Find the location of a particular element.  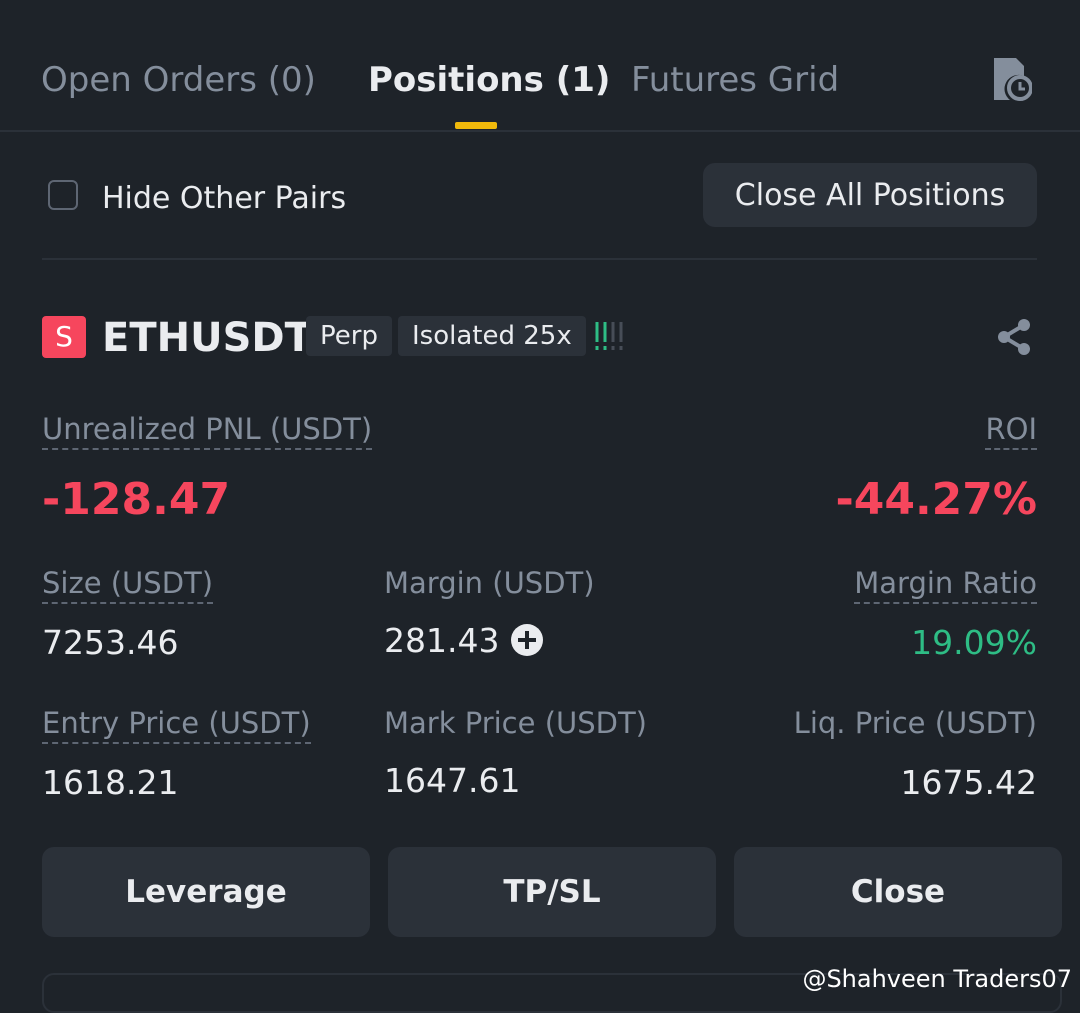

tab: Positions (1) is located at coordinates (489, 80).